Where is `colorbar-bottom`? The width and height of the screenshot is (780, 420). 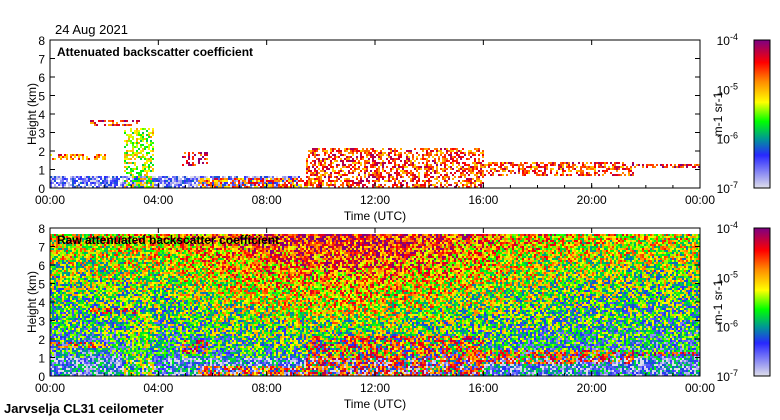
colorbar-bottom is located at coordinates (762, 302).